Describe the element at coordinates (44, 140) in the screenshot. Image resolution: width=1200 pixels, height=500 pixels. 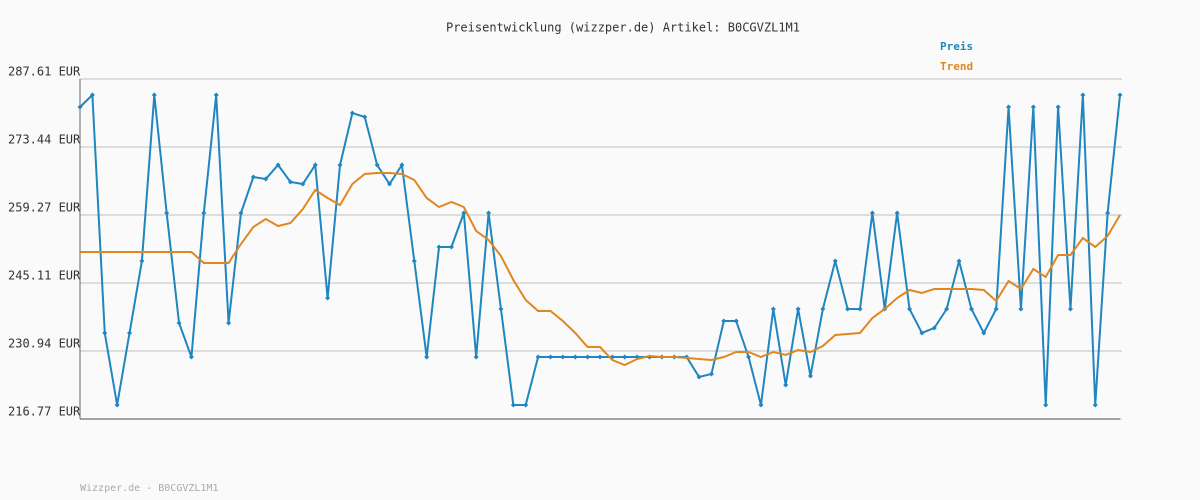
I see `y-tick-label: 273.44 EUR` at that location.